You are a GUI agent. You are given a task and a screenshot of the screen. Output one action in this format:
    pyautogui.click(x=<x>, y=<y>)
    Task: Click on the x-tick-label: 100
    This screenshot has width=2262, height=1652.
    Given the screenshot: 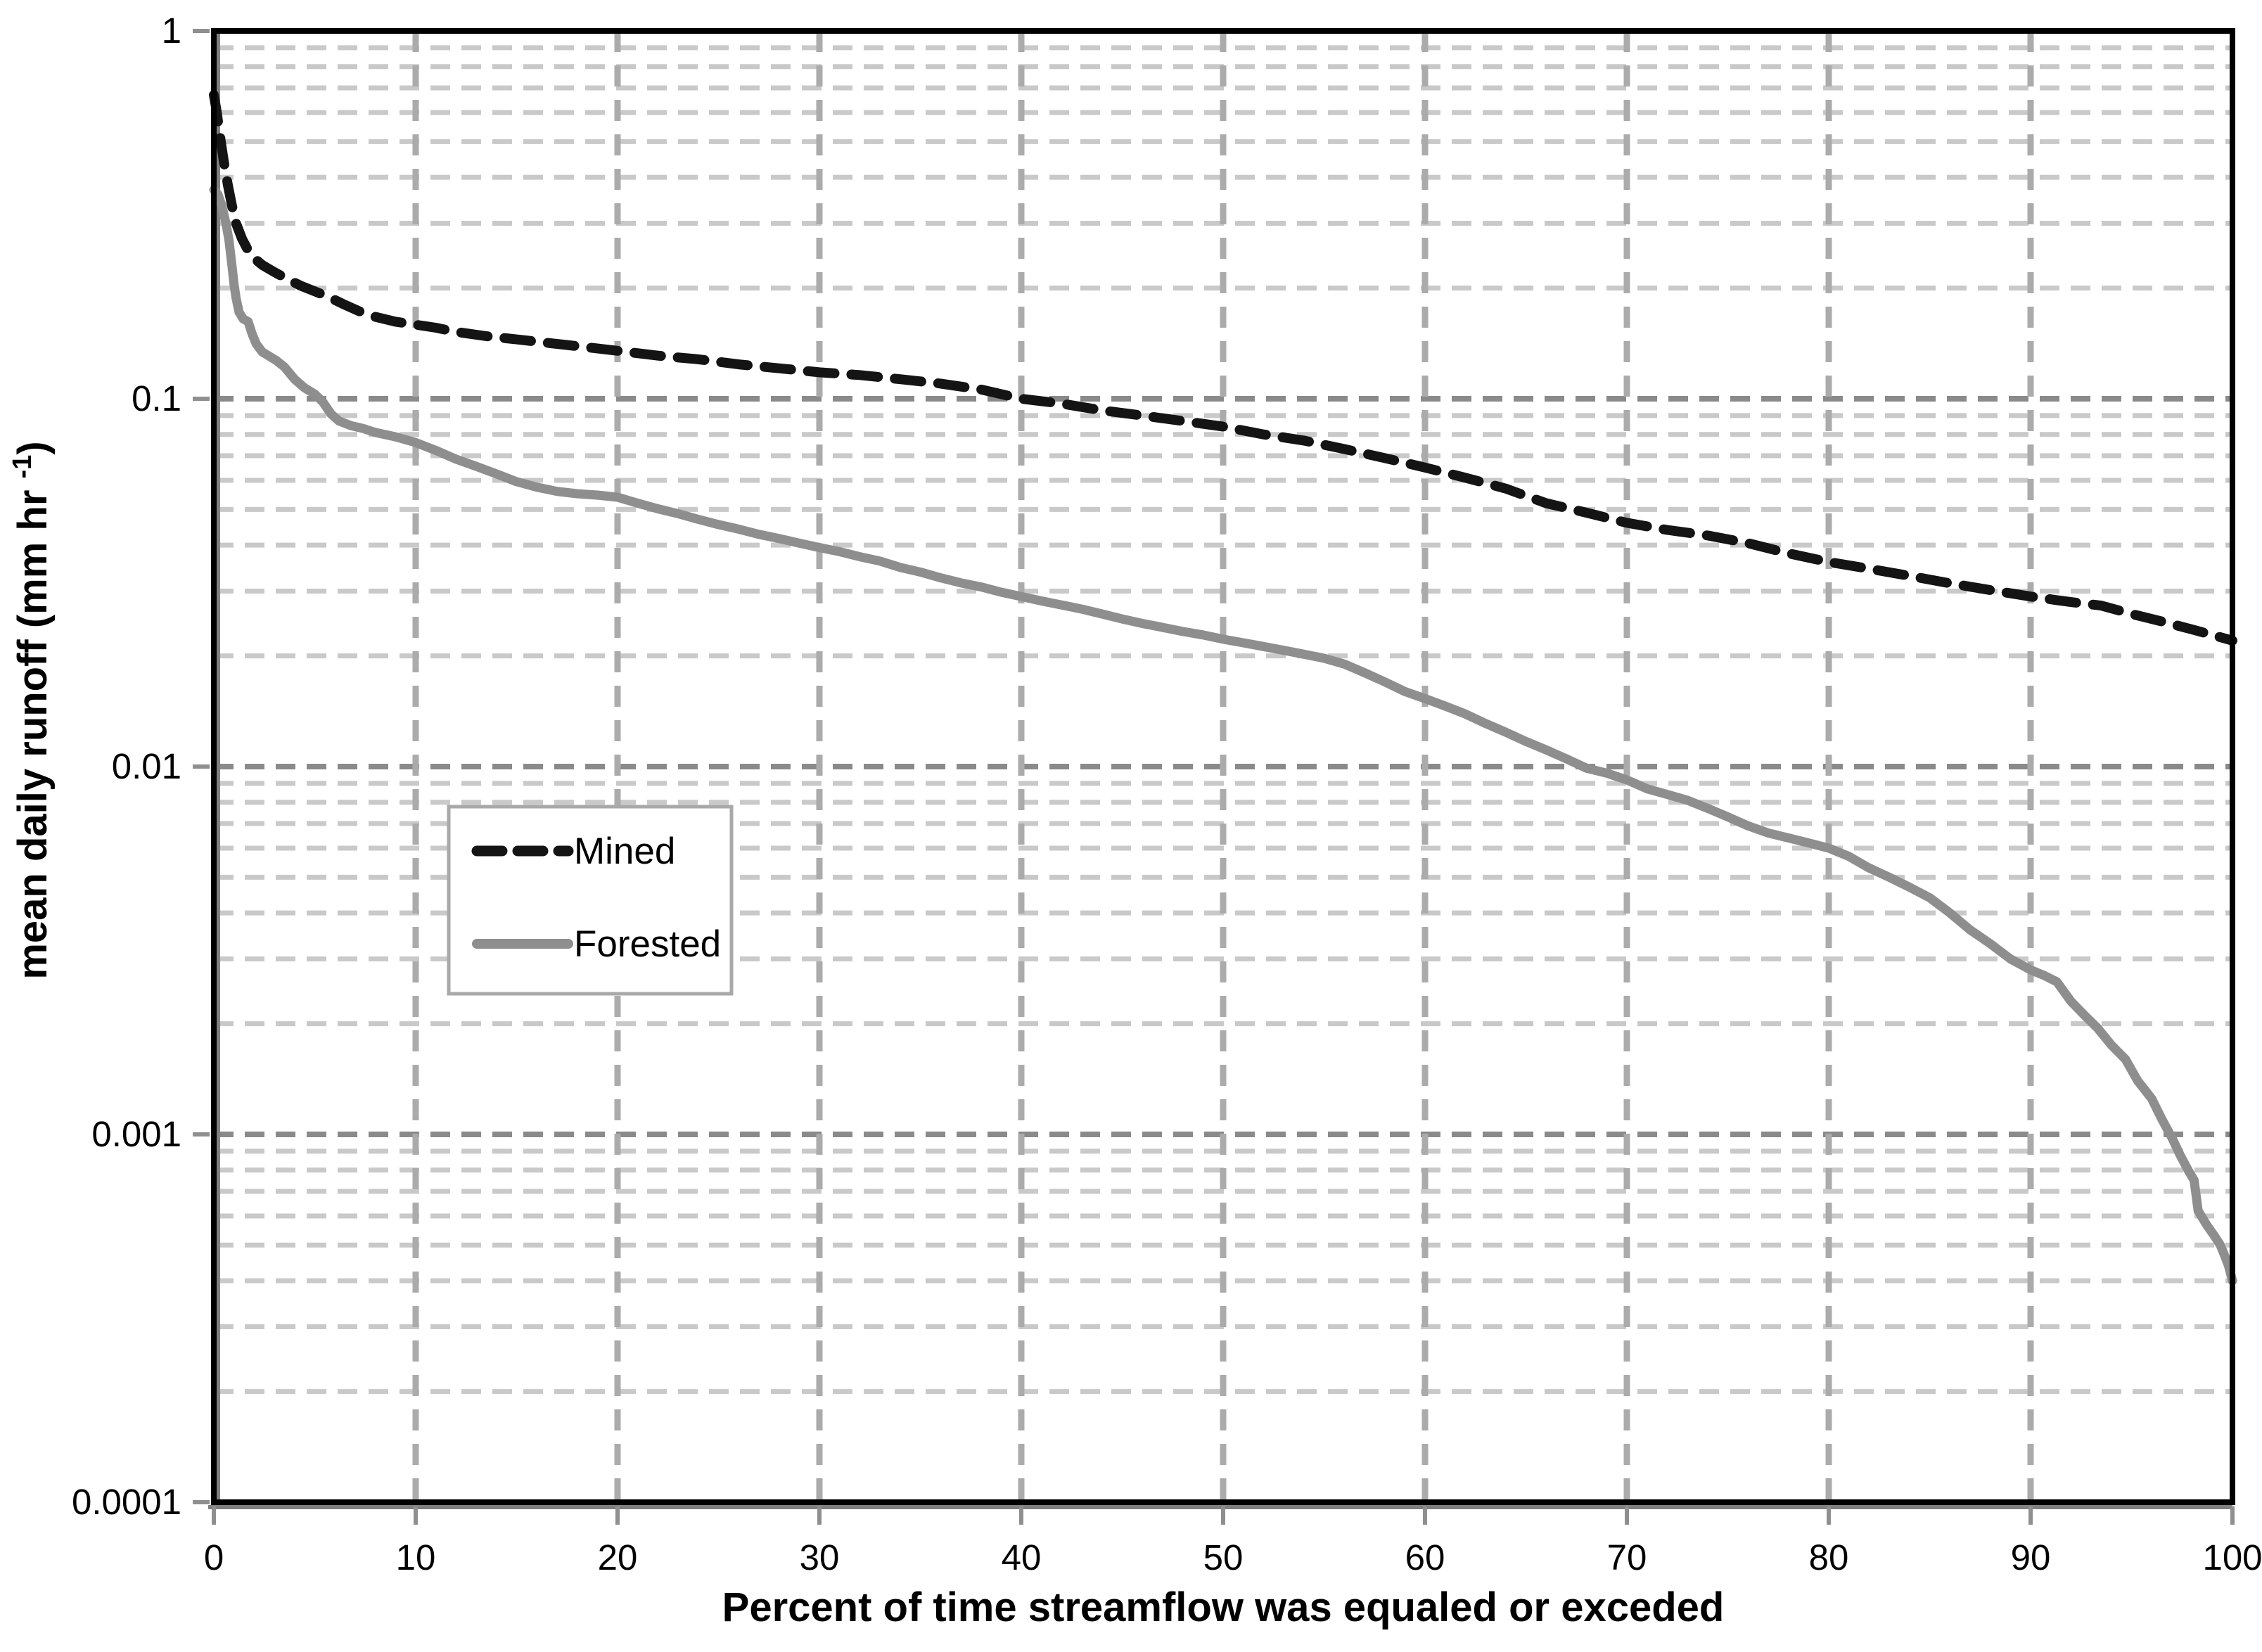 What is the action you would take?
    pyautogui.click(x=2232, y=1557)
    